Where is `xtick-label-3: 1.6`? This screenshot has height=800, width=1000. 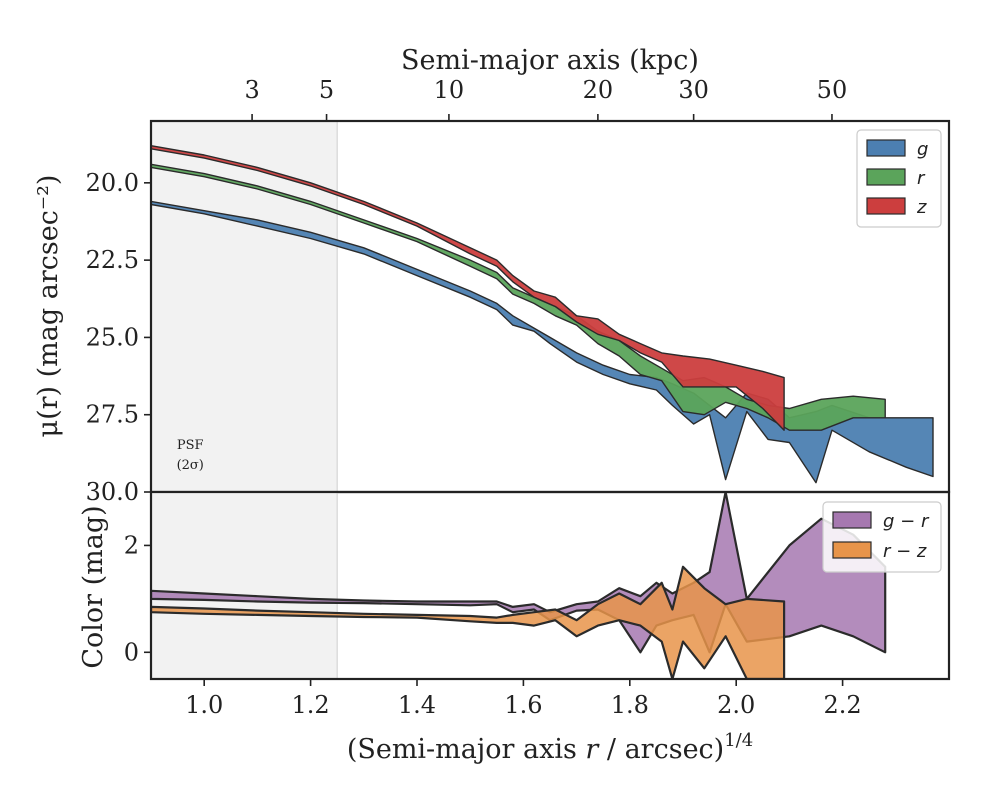
xtick-label-3: 1.6 is located at coordinates (523, 705).